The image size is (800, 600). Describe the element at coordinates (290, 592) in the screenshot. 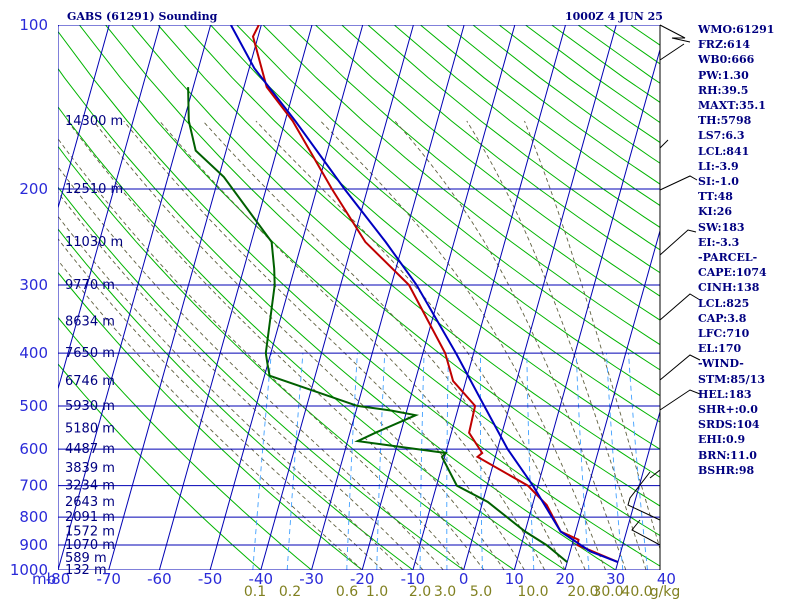

I see `mixing-ratio-label: 0.2` at that location.